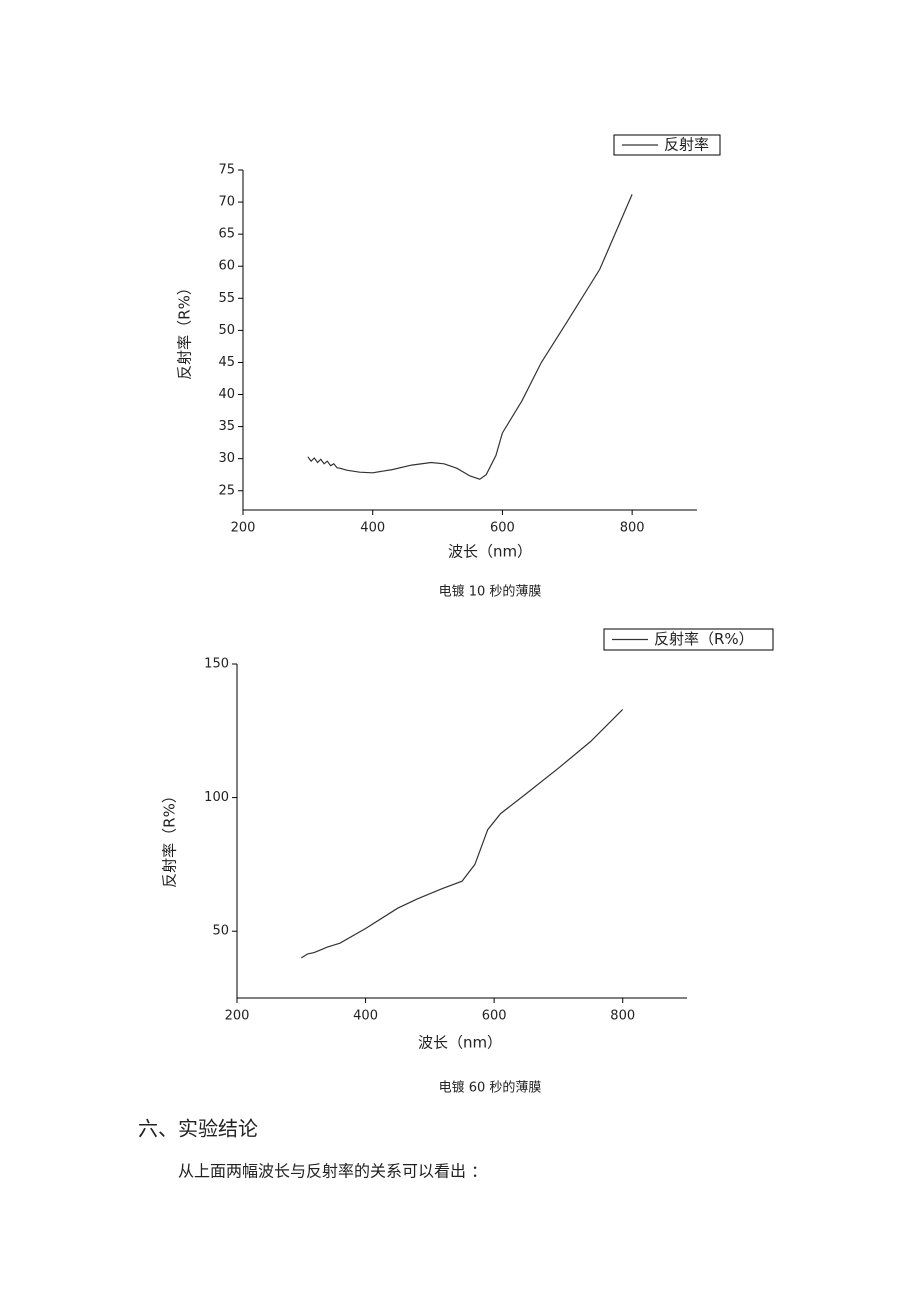 Image resolution: width=920 pixels, height=1303 pixels. What do you see at coordinates (332, 1171) in the screenshot?
I see `paragraph: 从上面两幅波长与反射率的关系可以看出 ：` at bounding box center [332, 1171].